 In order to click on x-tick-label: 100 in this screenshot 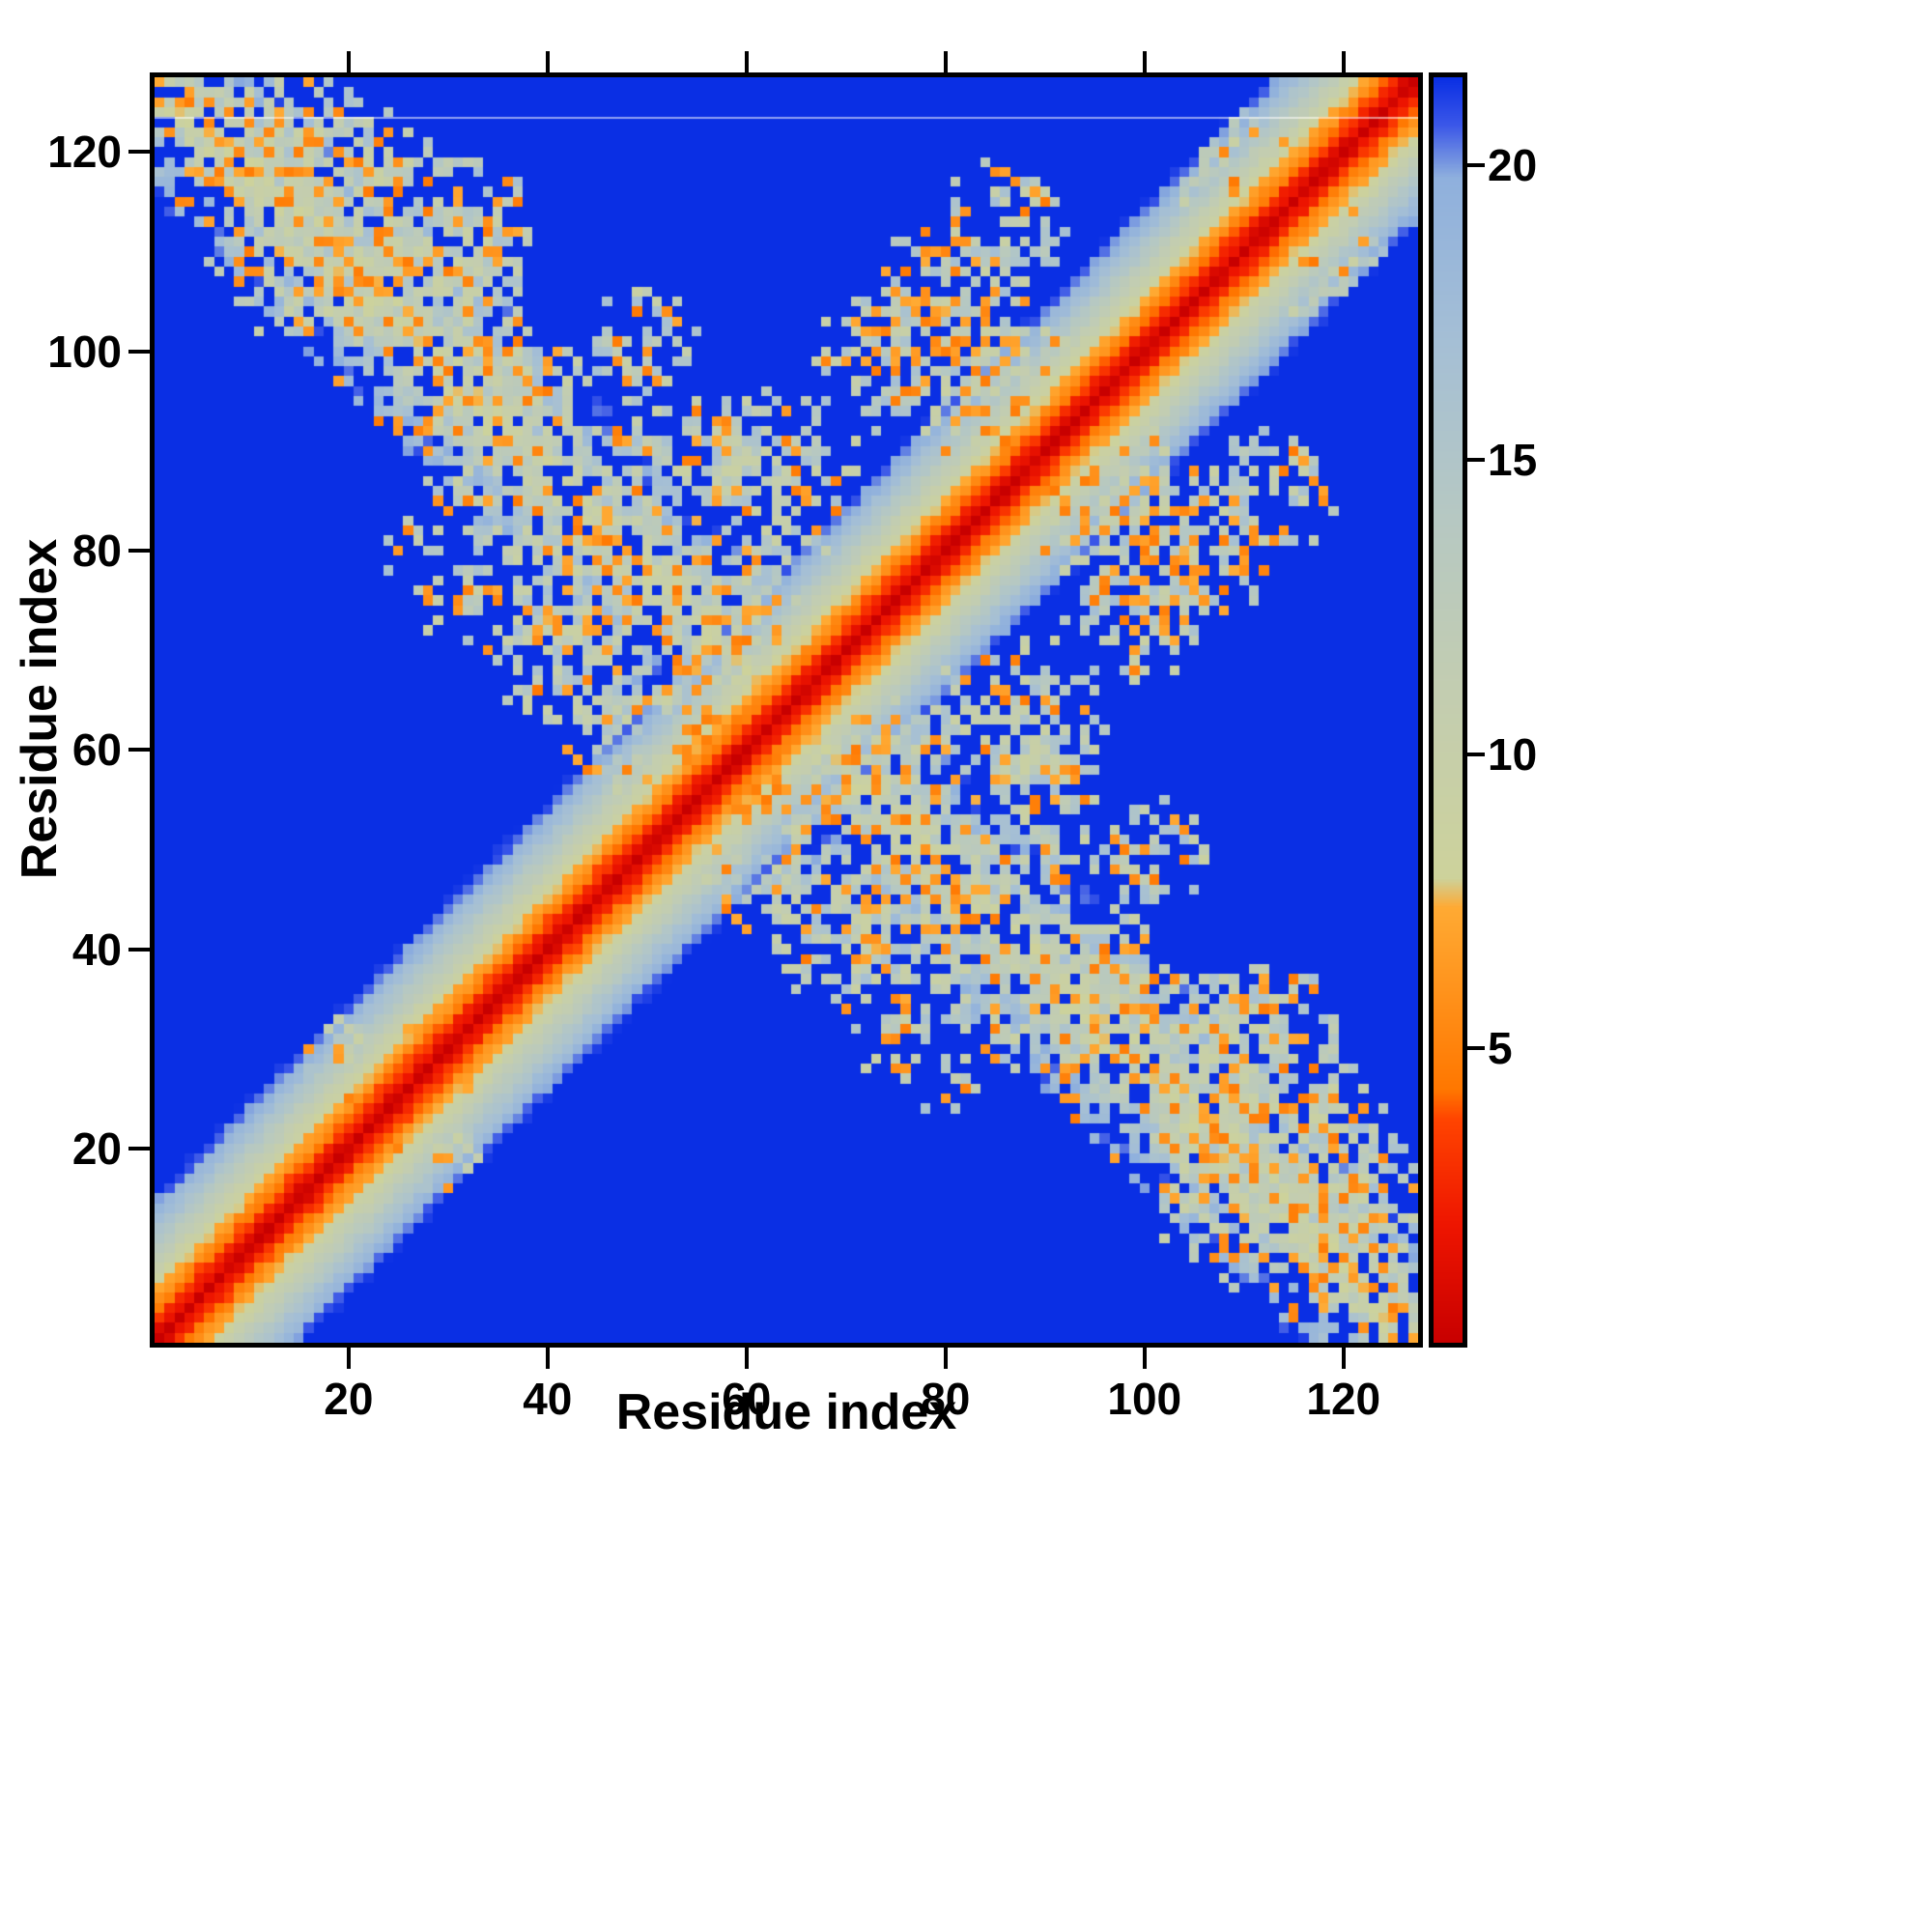, I will do `click(1144, 1399)`.